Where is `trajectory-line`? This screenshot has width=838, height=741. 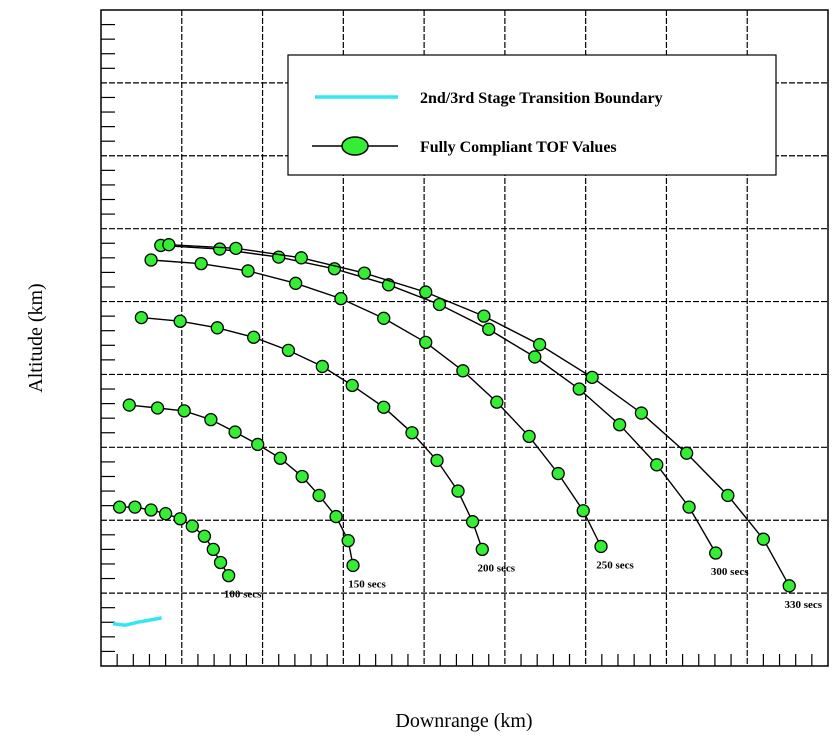 trajectory-line is located at coordinates (174, 541).